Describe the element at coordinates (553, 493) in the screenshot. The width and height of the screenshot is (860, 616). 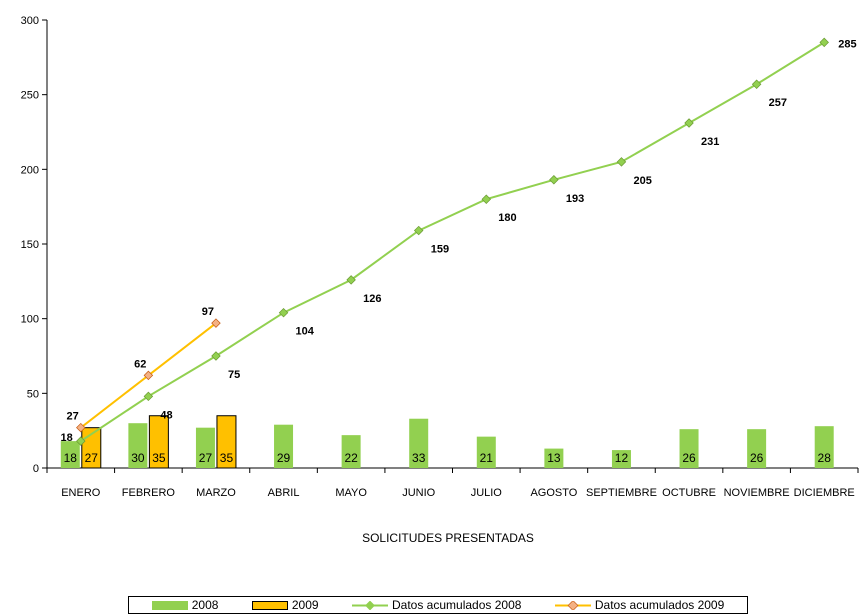
I see `x-tick-label: AGOSTO` at that location.